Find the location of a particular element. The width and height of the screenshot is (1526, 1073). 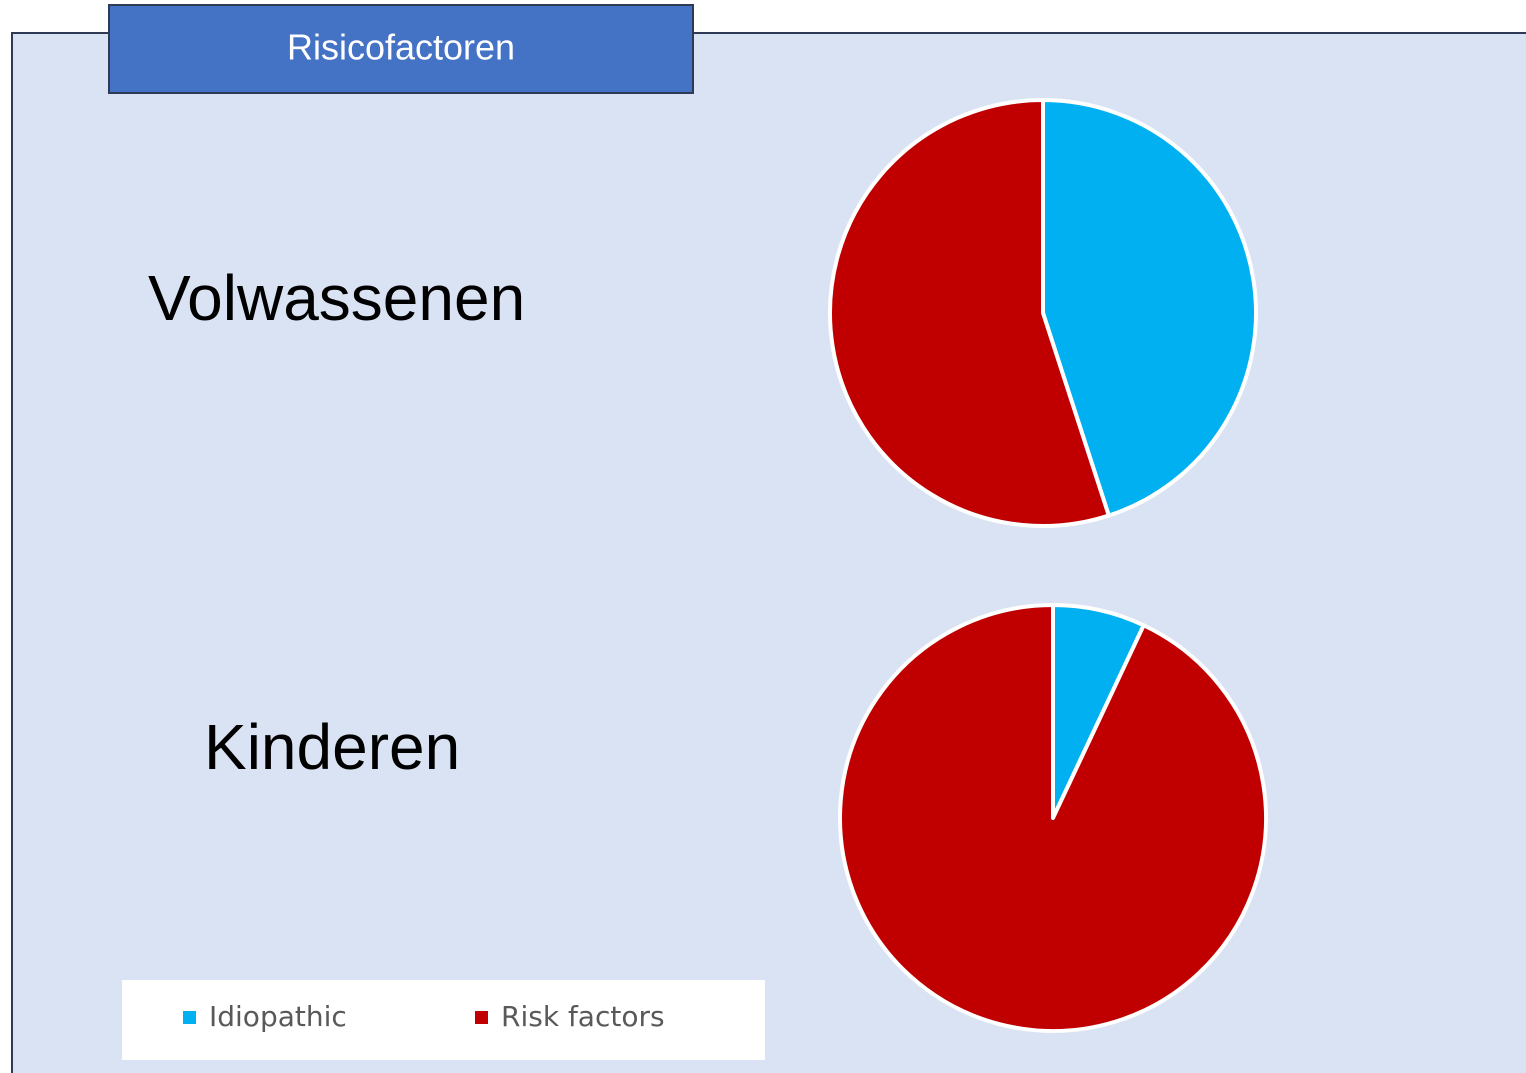

header-box is located at coordinates (401, 49).